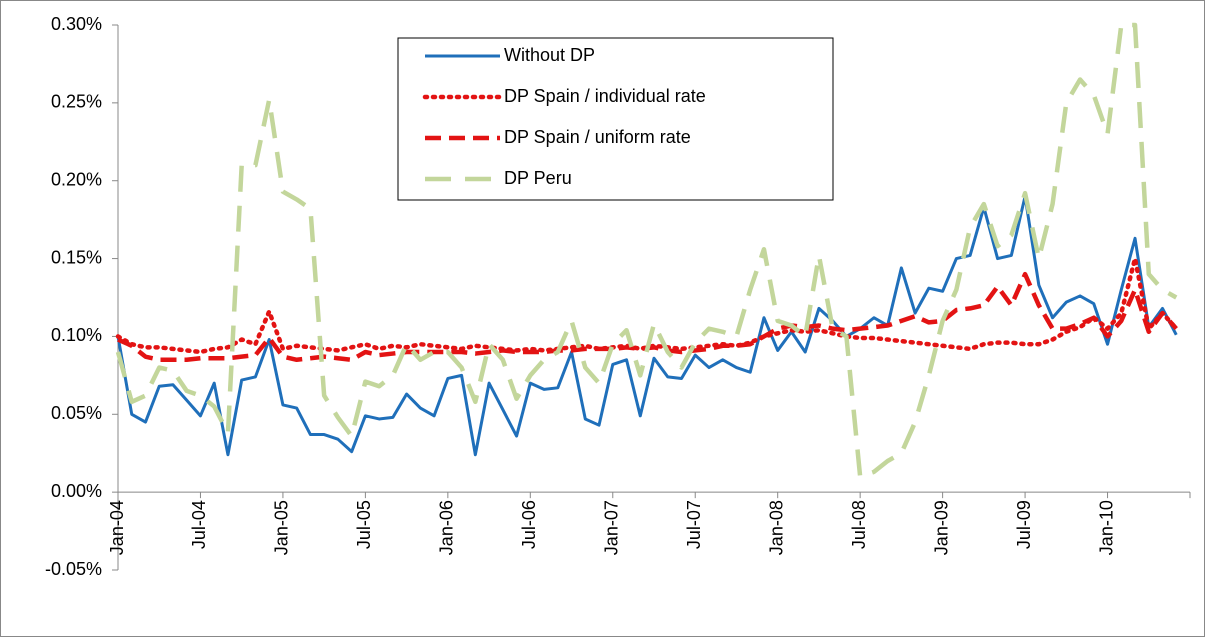 This screenshot has width=1205, height=637. Describe the element at coordinates (76, 413) in the screenshot. I see `y-tick-label: 0.05%` at that location.